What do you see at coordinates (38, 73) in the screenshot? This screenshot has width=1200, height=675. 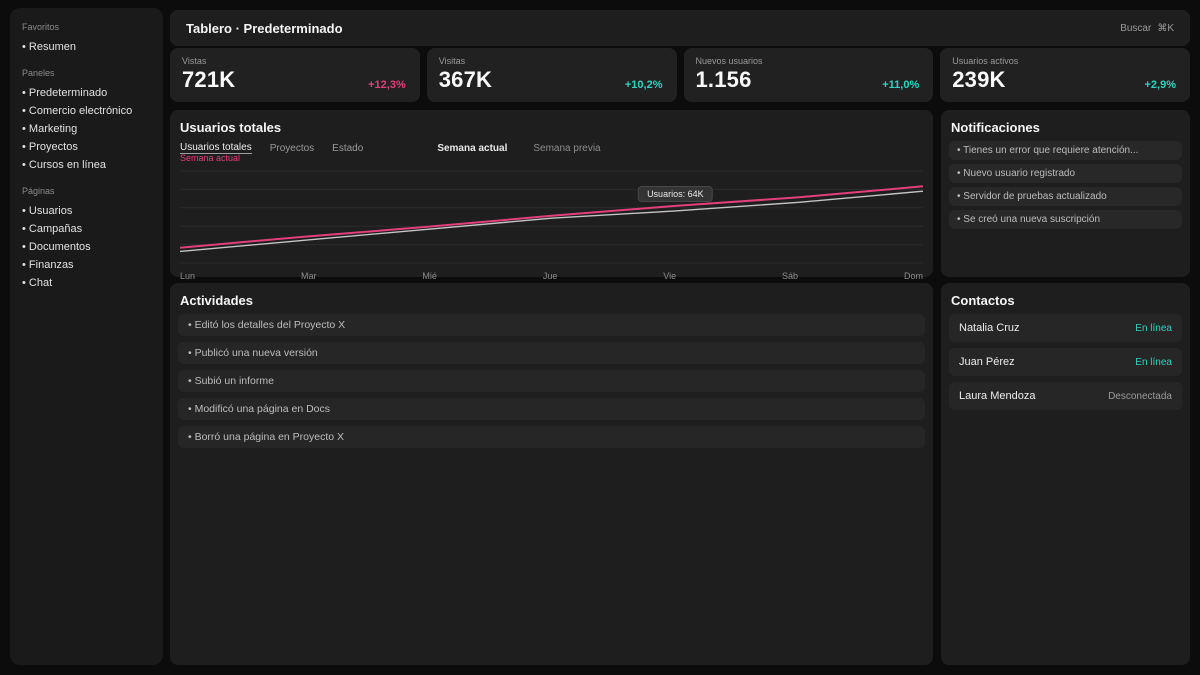 I see `sidebar-section-label: Paneles` at bounding box center [38, 73].